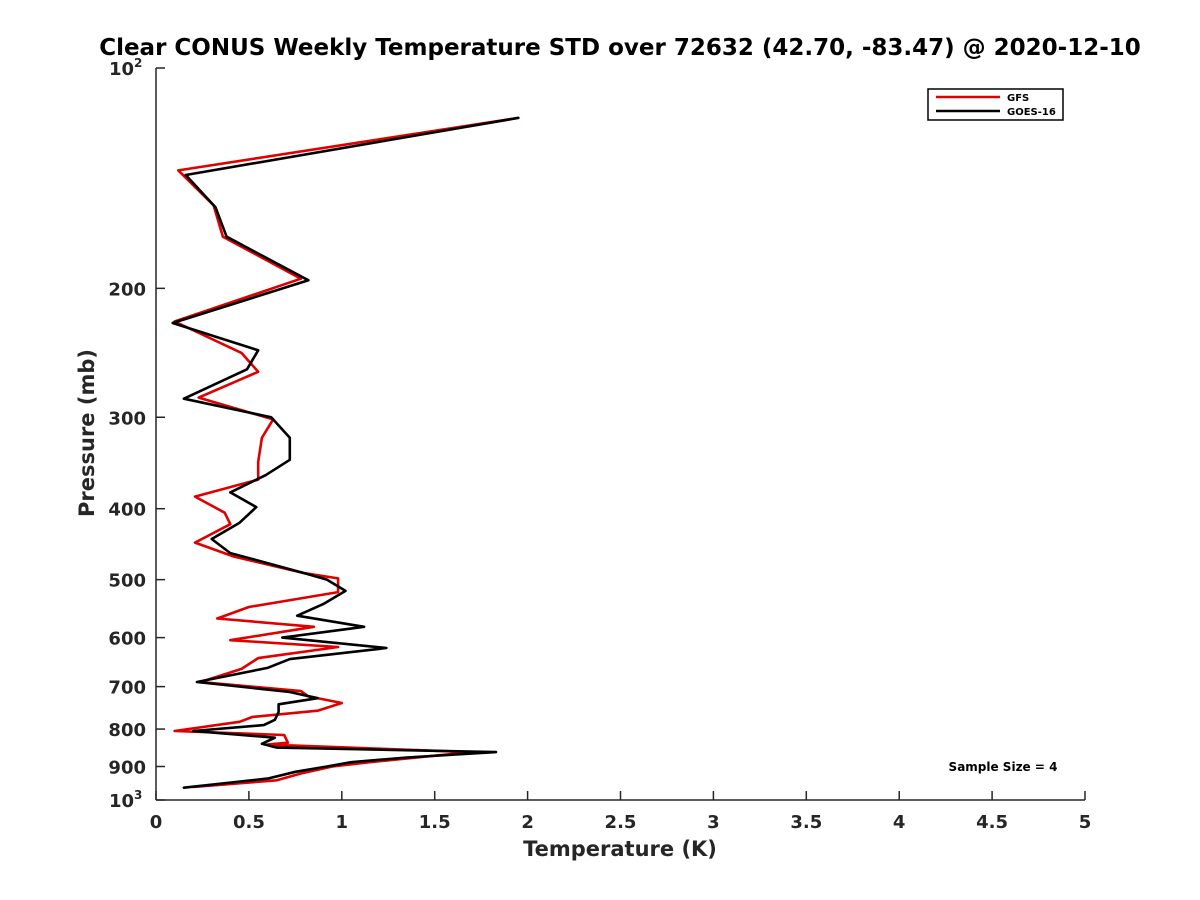  What do you see at coordinates (249, 822) in the screenshot?
I see `x-tick-label: 0.5` at bounding box center [249, 822].